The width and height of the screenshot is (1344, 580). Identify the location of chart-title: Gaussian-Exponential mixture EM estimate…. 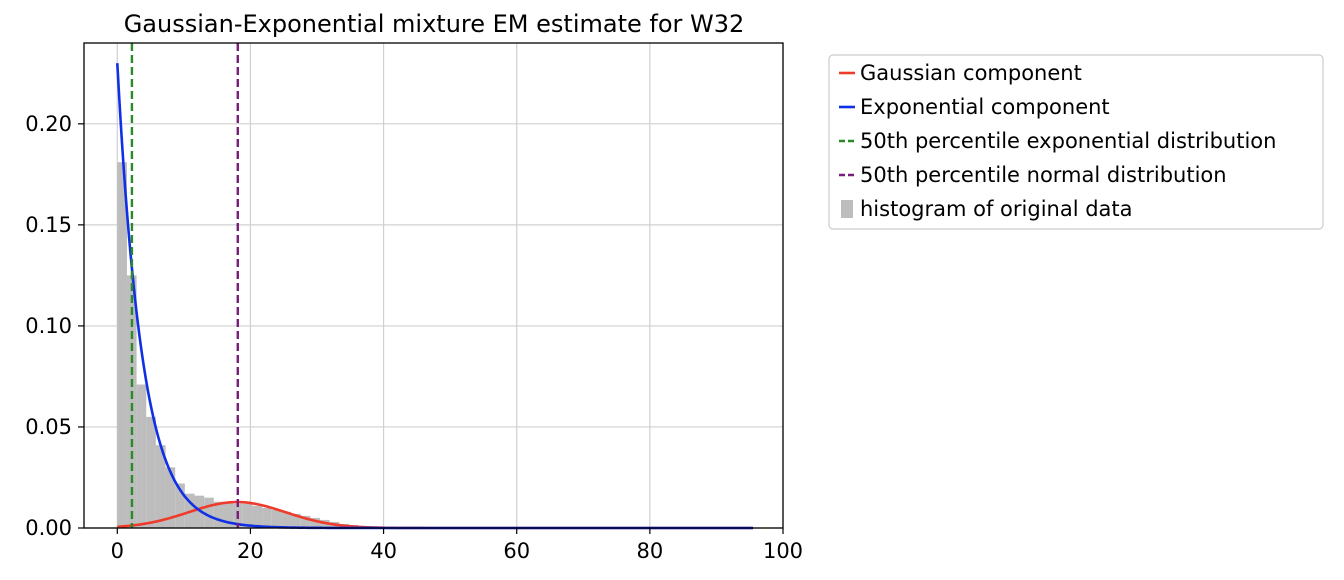
(434, 24).